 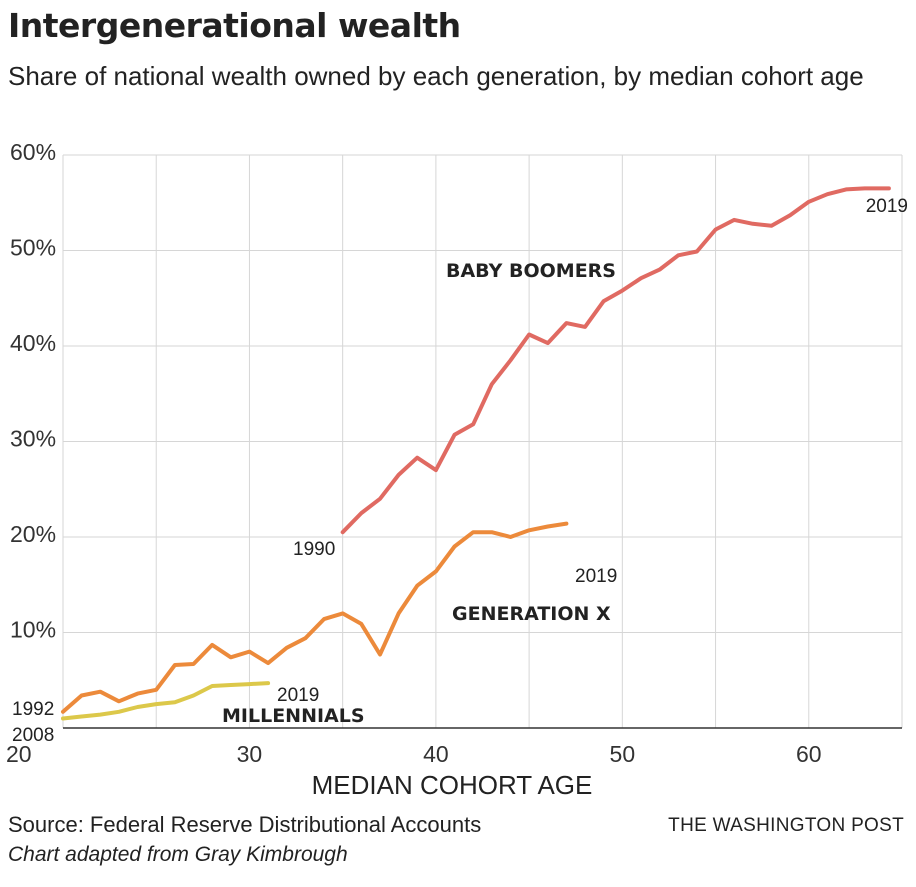 What do you see at coordinates (887, 206) in the screenshot?
I see `series-end-label-baby-boomers: 2019` at bounding box center [887, 206].